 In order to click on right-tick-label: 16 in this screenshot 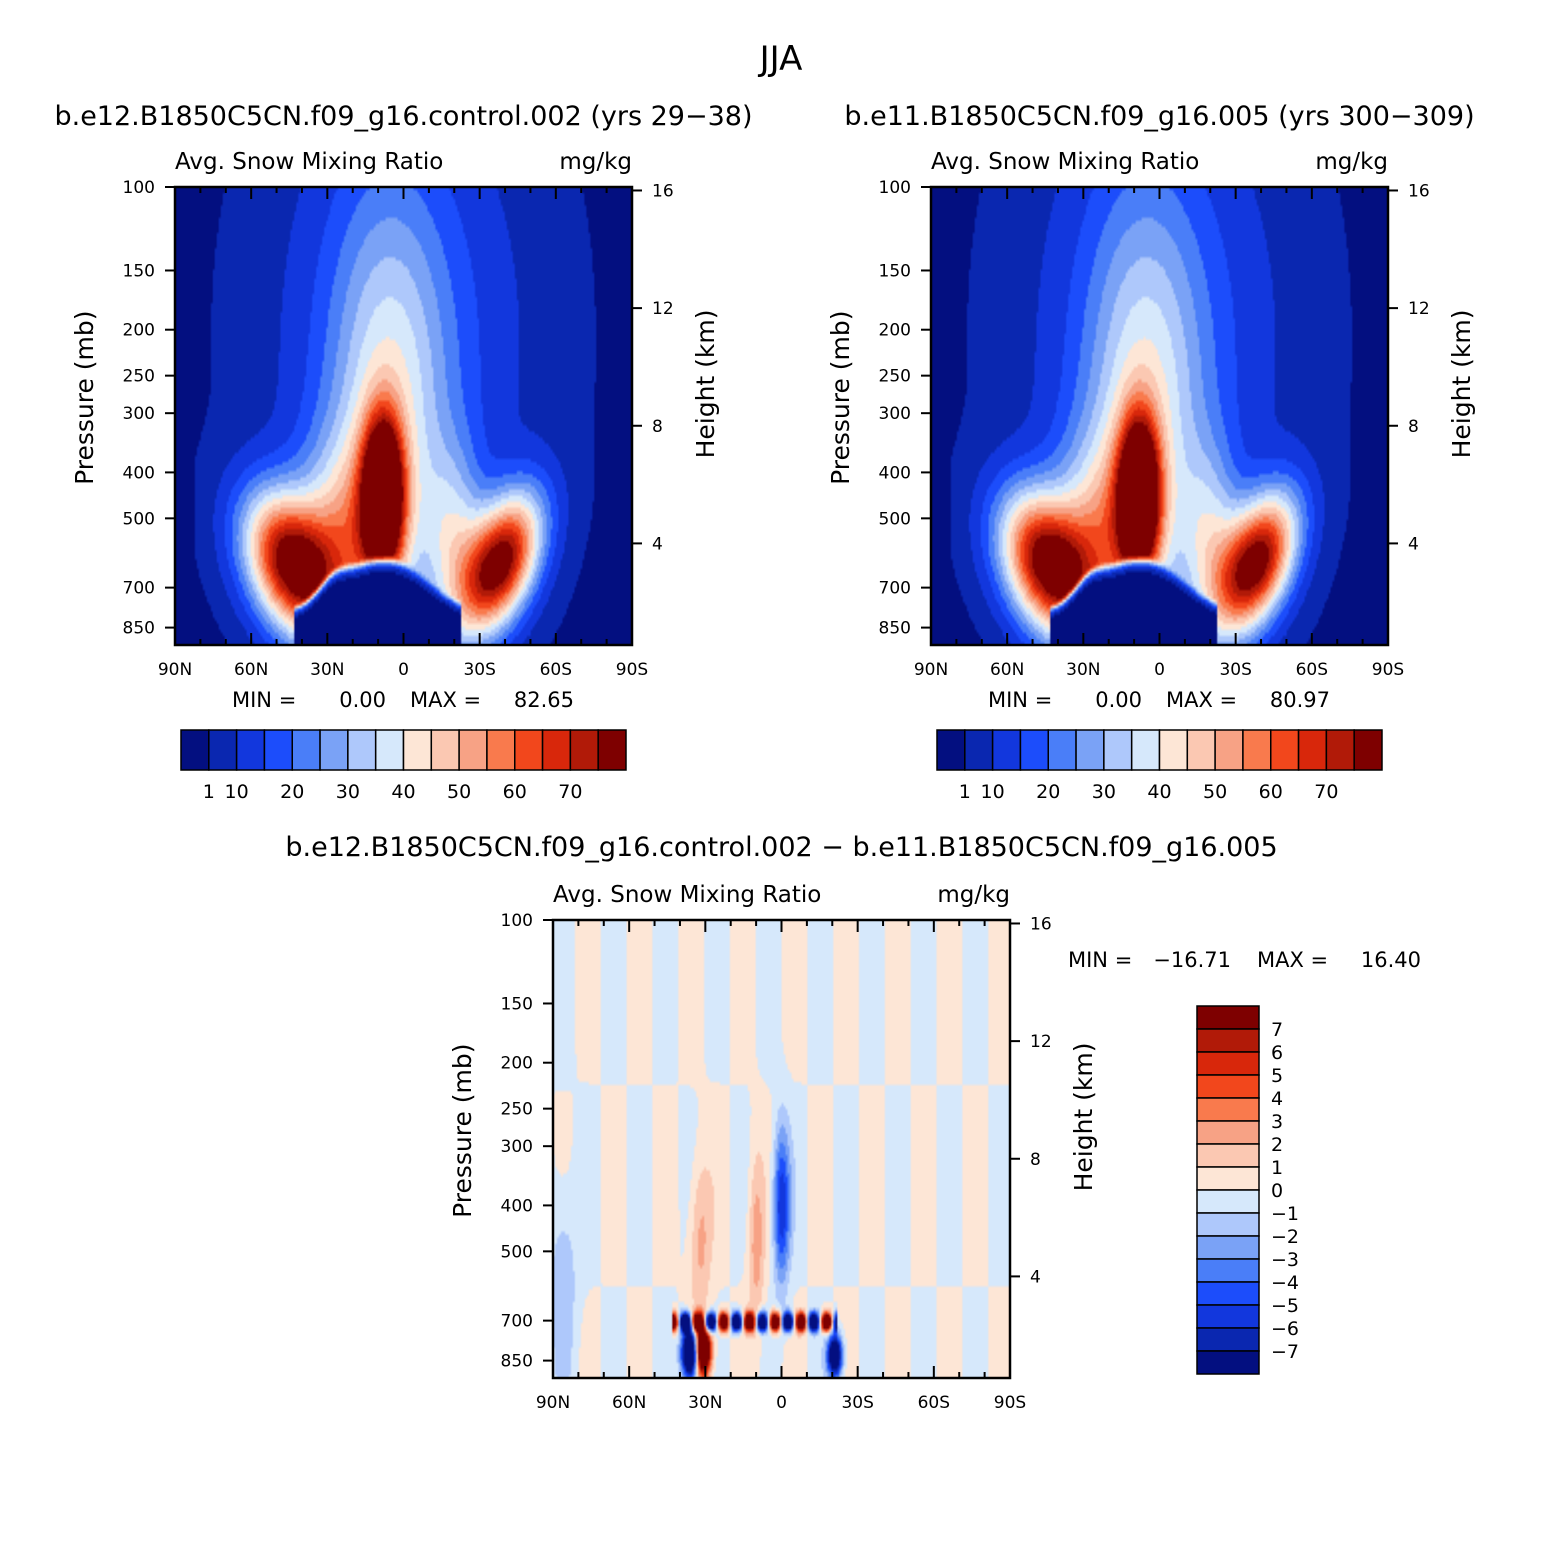, I will do `click(1041, 924)`.